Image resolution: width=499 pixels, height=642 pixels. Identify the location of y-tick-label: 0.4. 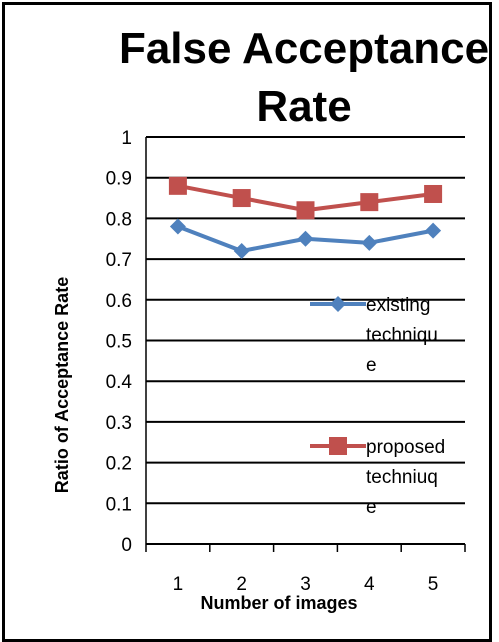
(119, 382).